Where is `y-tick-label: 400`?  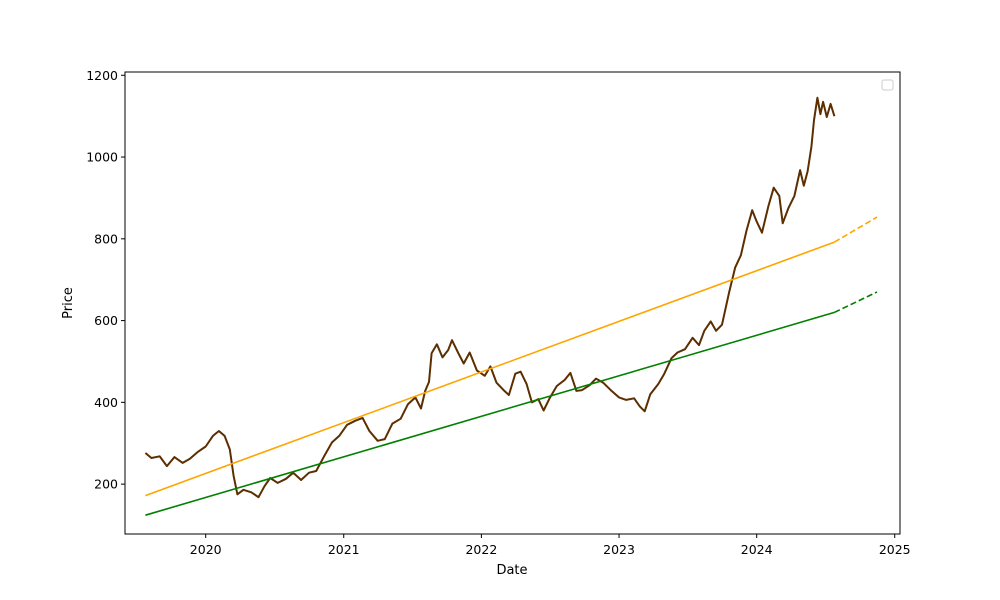 y-tick-label: 400 is located at coordinates (106, 402).